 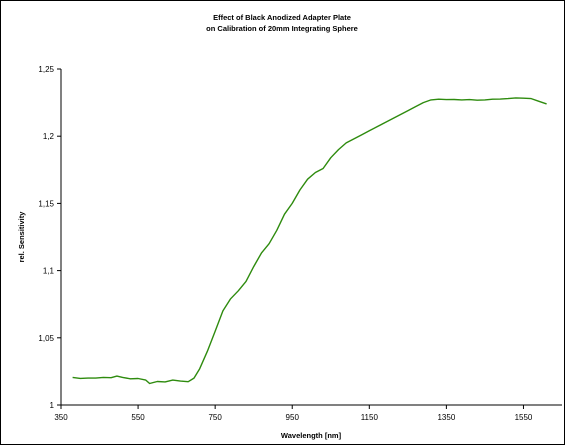 What do you see at coordinates (61, 417) in the screenshot?
I see `x-tick-label: 350` at bounding box center [61, 417].